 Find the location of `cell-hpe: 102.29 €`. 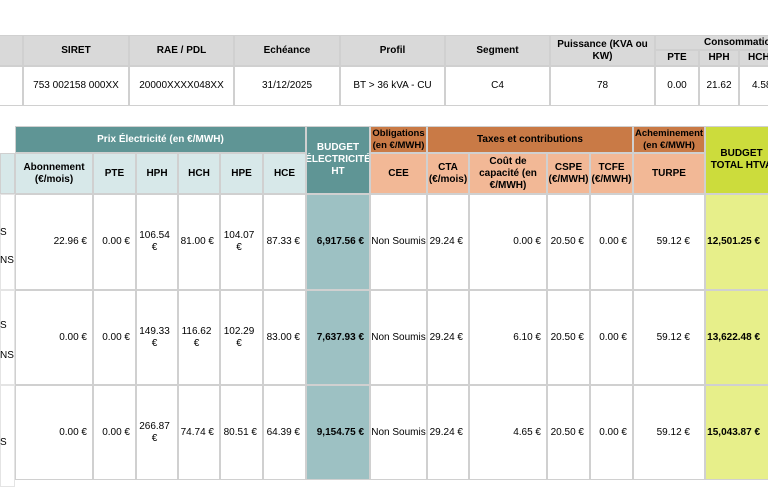

cell-hpe: 102.29 € is located at coordinates (241, 337).